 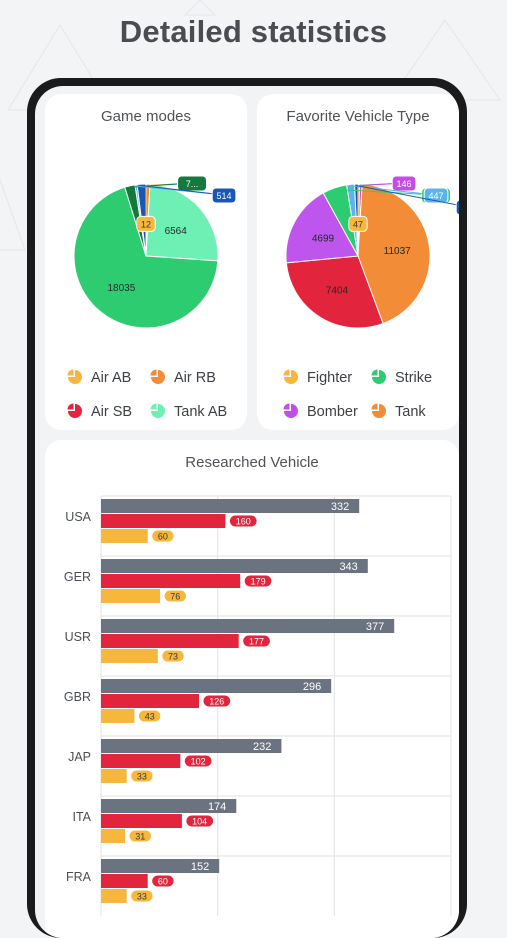 What do you see at coordinates (243, 522) in the screenshot?
I see `bar-value-label: 160` at bounding box center [243, 522].